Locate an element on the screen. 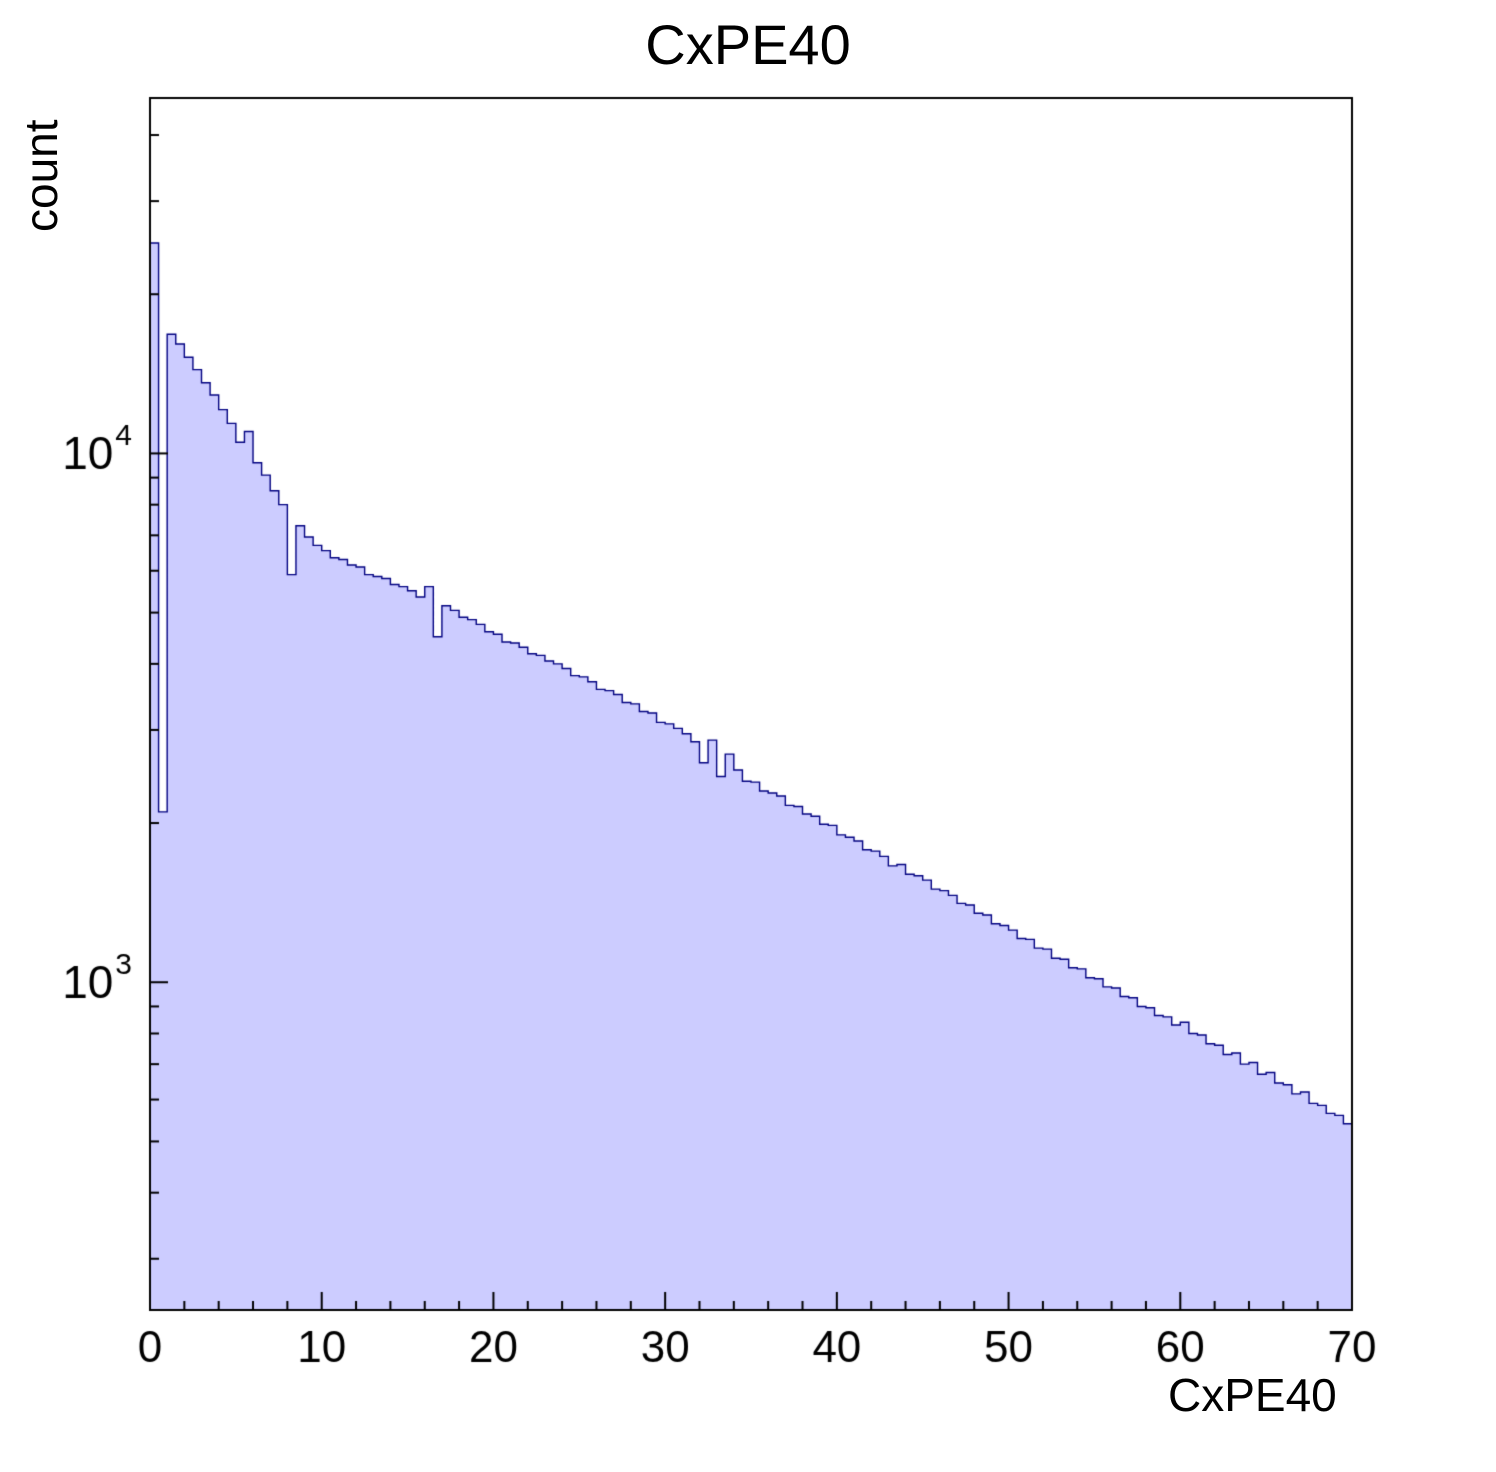 The image size is (1496, 1472). x-axis-label: CxPE40 is located at coordinates (1252, 1395).